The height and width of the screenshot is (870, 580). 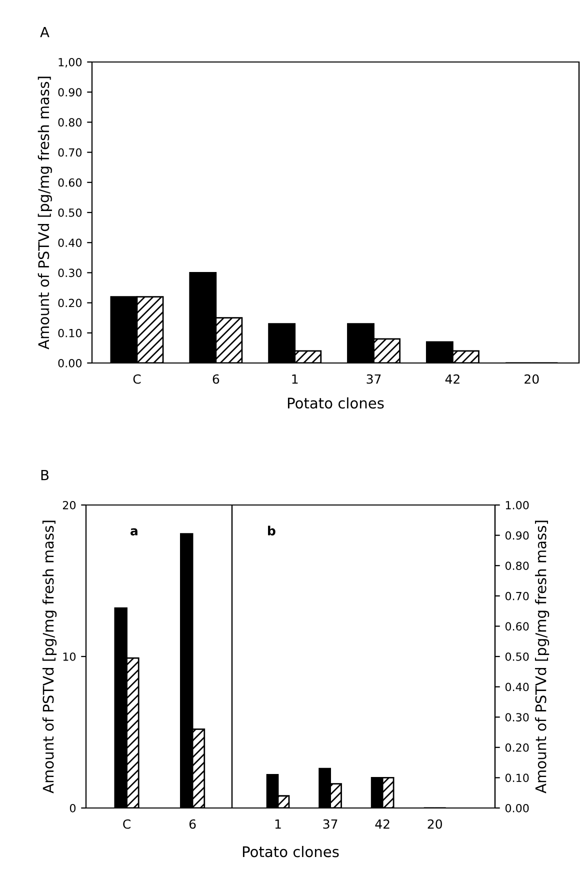 I want to click on annotation: b, so click(x=272, y=531).